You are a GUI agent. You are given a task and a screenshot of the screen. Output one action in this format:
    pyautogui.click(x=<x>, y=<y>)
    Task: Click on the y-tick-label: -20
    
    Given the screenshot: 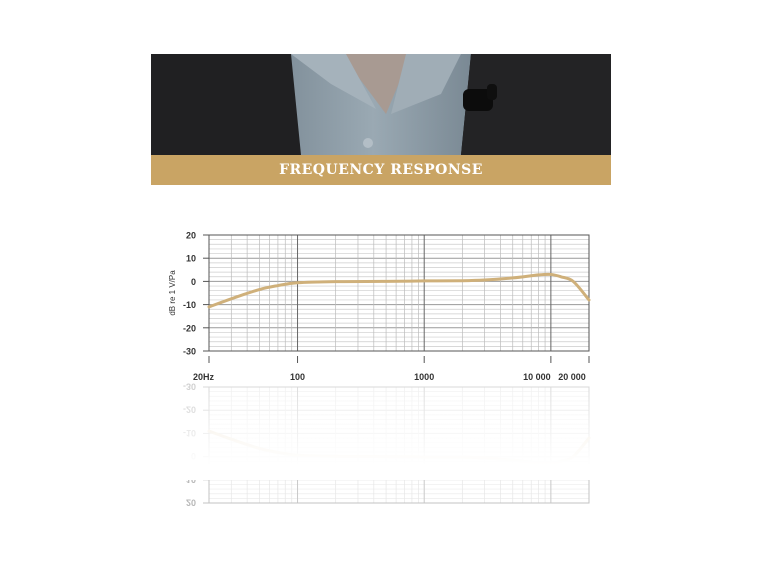 What is the action you would take?
    pyautogui.click(x=189, y=328)
    